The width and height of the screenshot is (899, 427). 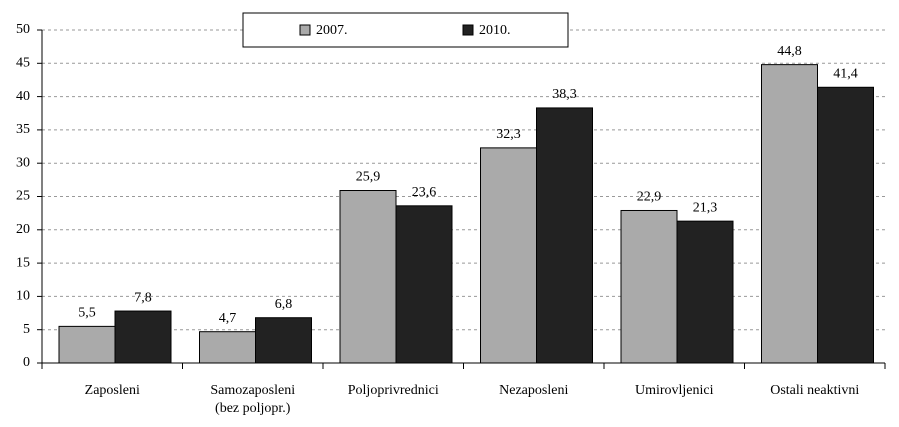 I want to click on y-tick-label: 10, so click(x=23, y=296).